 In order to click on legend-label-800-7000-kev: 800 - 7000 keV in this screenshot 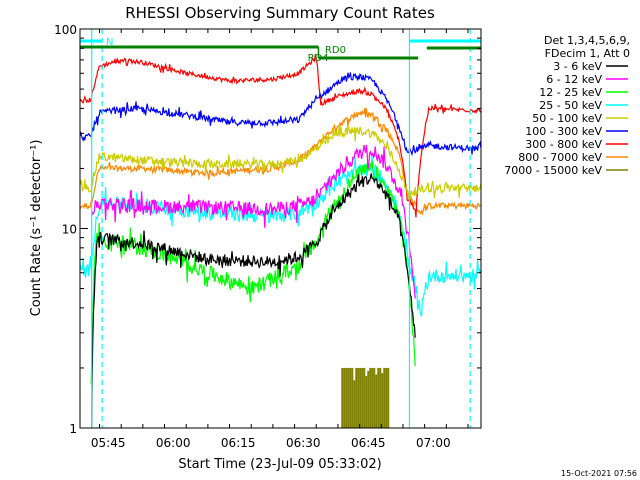, I will do `click(560, 157)`.